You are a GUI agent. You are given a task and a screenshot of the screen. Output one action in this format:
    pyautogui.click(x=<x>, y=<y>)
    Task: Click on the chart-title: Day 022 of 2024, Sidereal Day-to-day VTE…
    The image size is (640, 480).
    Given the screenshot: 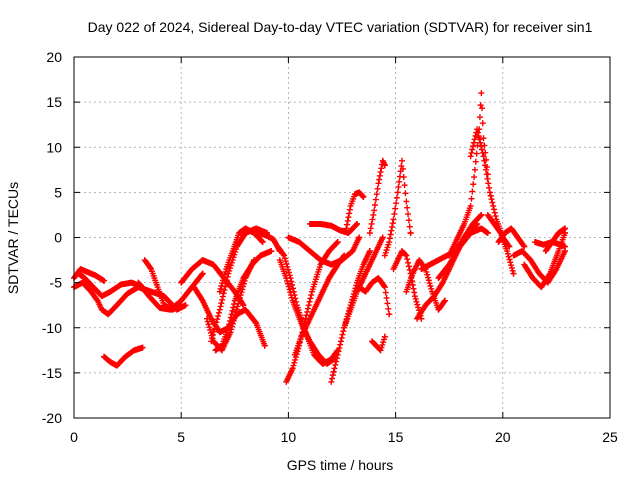 What is the action you would take?
    pyautogui.click(x=340, y=27)
    